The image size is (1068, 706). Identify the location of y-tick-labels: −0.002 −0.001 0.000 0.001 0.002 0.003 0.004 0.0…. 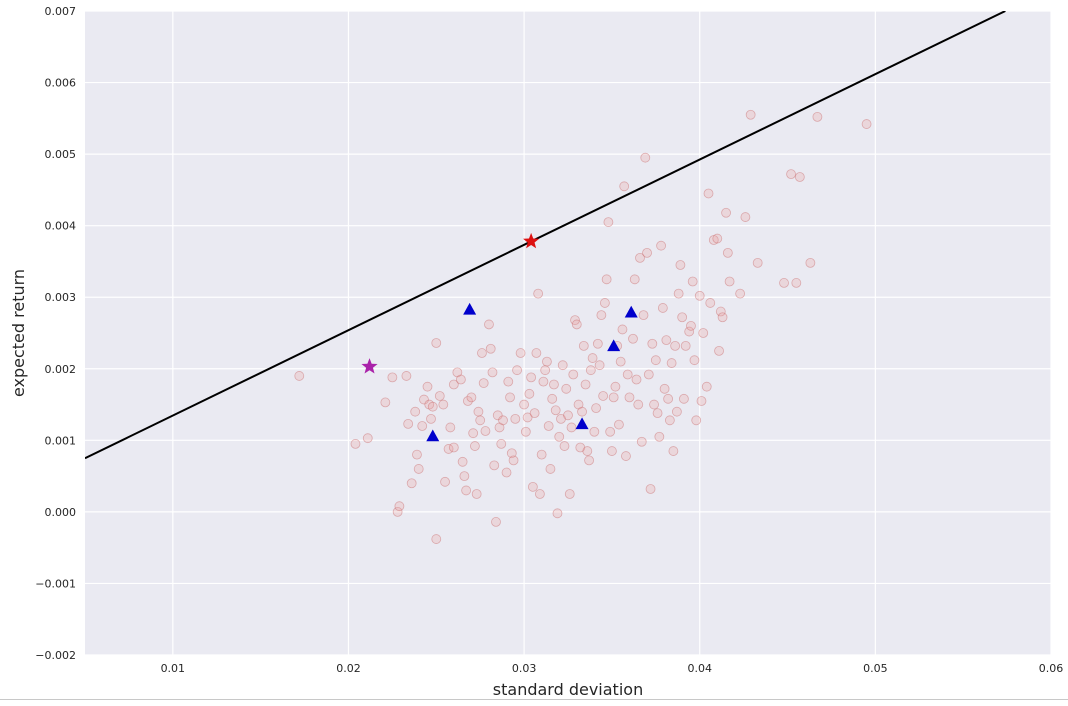
(55, 333).